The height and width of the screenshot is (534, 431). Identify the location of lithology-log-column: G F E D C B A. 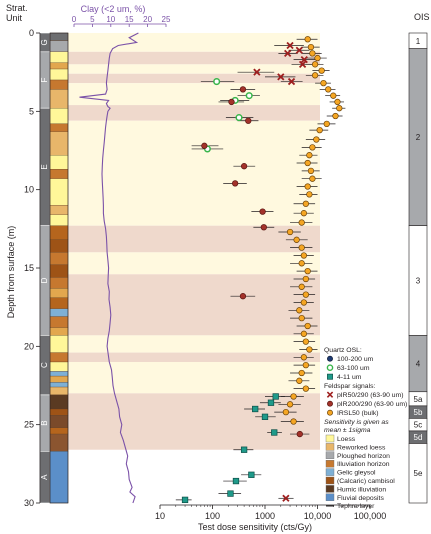
(54, 268).